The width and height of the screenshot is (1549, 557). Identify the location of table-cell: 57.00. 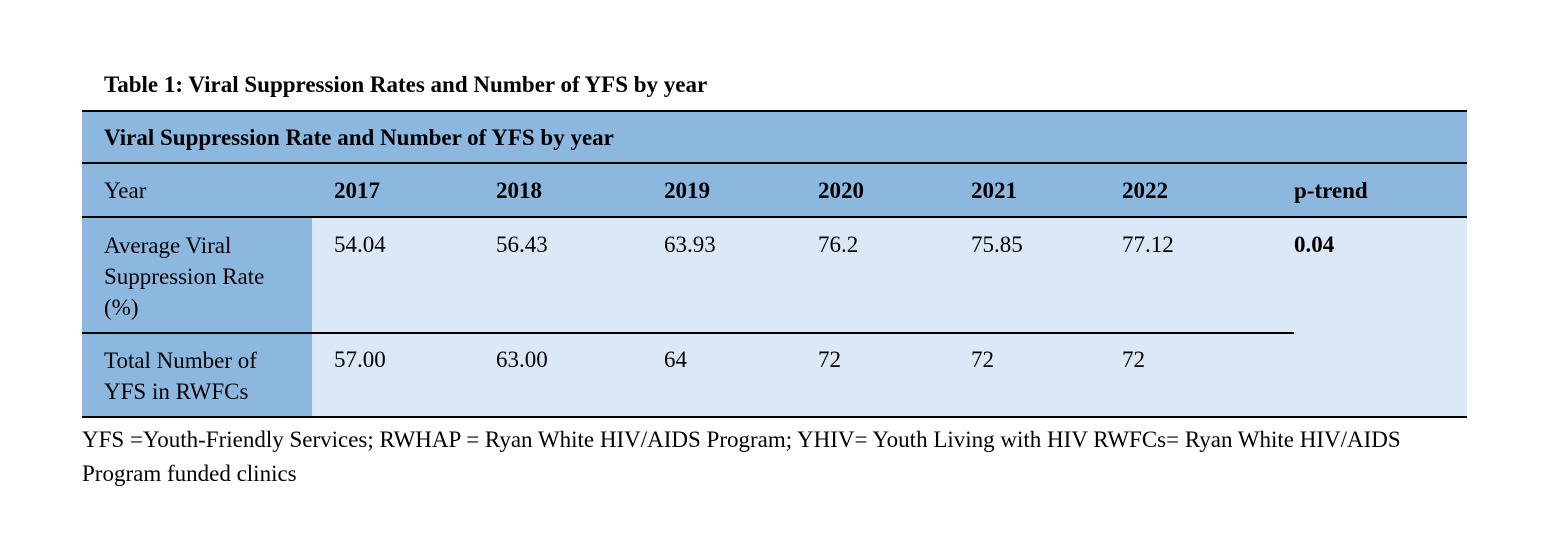
(360, 359).